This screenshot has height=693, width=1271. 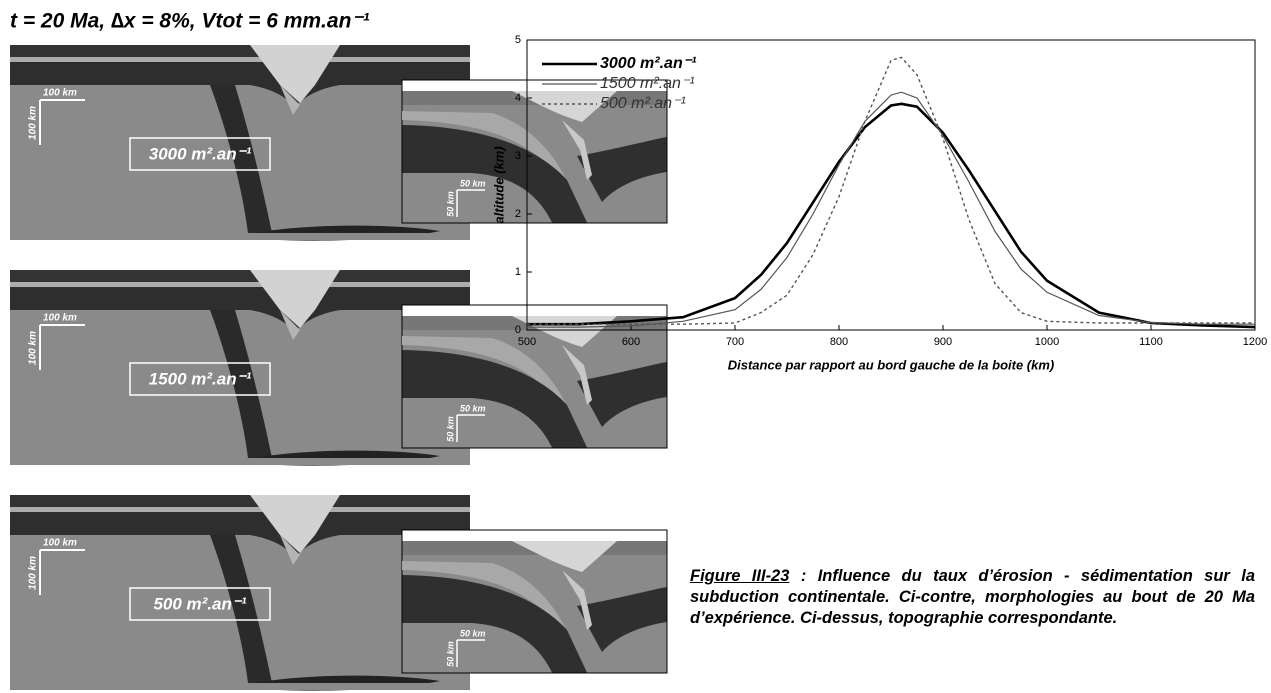 I want to click on y-tick-label: 3, so click(x=518, y=156).